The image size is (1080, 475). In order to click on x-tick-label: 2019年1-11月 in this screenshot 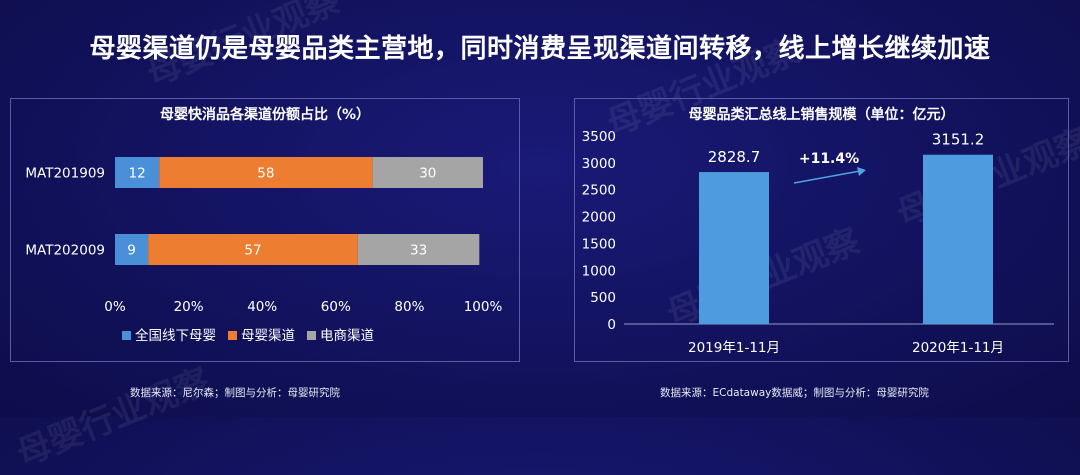, I will do `click(734, 348)`.